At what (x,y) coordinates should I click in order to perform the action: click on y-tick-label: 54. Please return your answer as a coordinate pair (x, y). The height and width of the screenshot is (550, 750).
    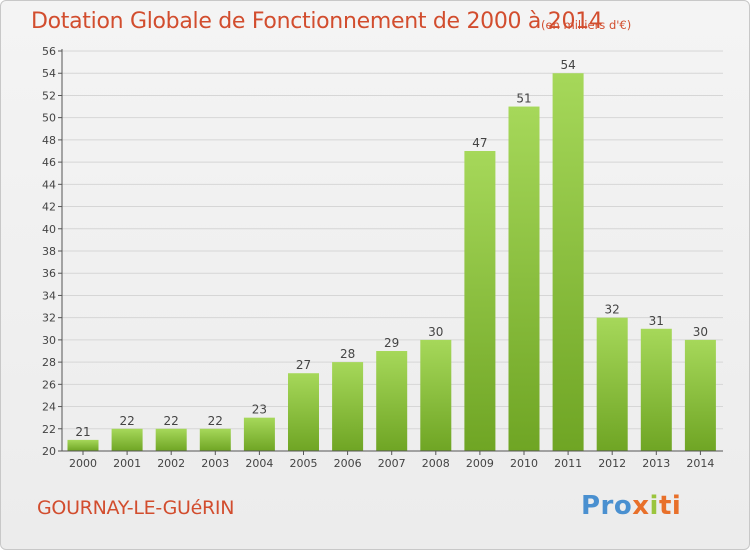
    Looking at the image, I should click on (49, 73).